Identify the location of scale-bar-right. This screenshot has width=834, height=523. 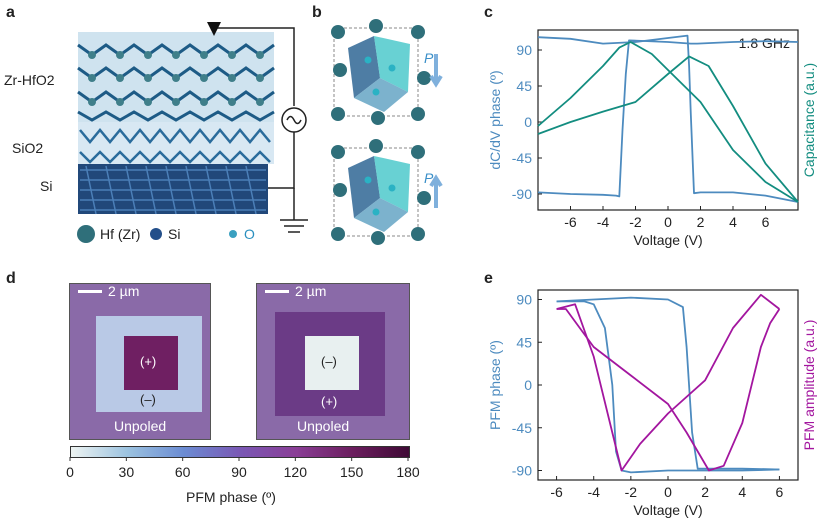
(277, 291).